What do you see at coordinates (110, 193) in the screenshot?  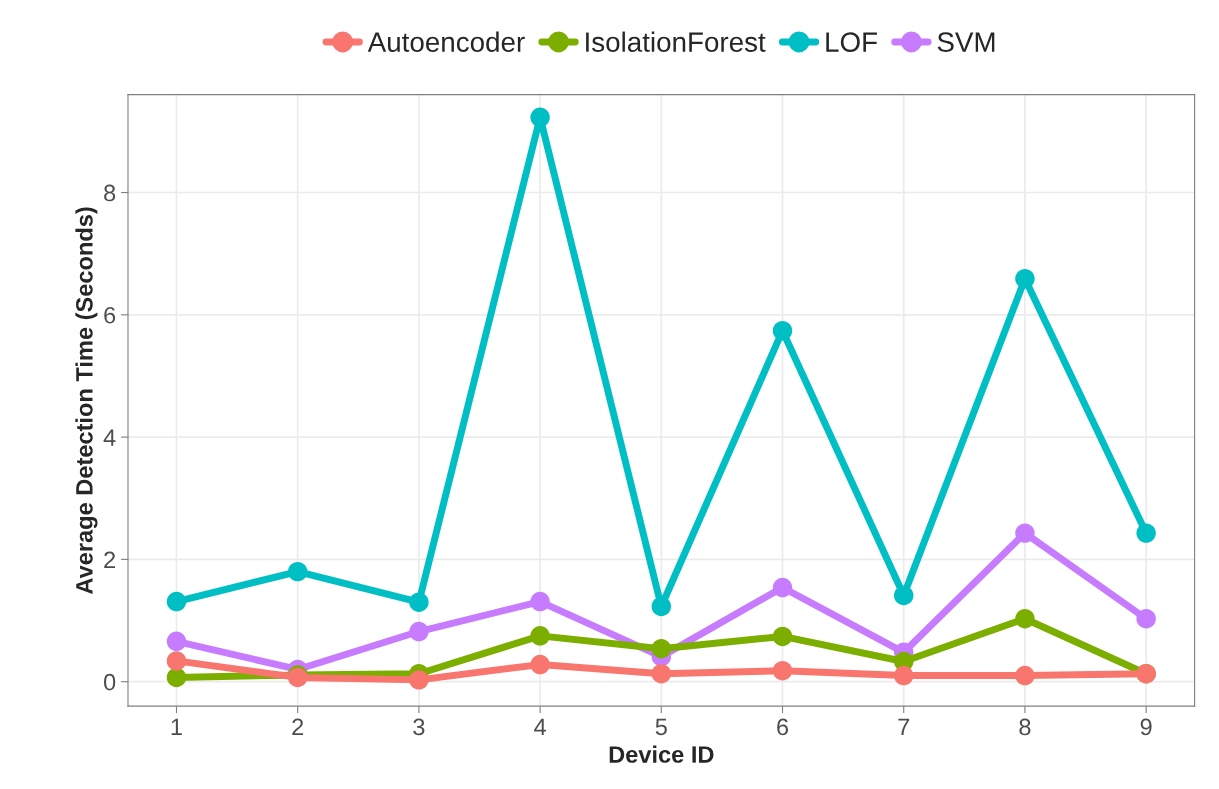 I see `y-tick-label: 8` at bounding box center [110, 193].